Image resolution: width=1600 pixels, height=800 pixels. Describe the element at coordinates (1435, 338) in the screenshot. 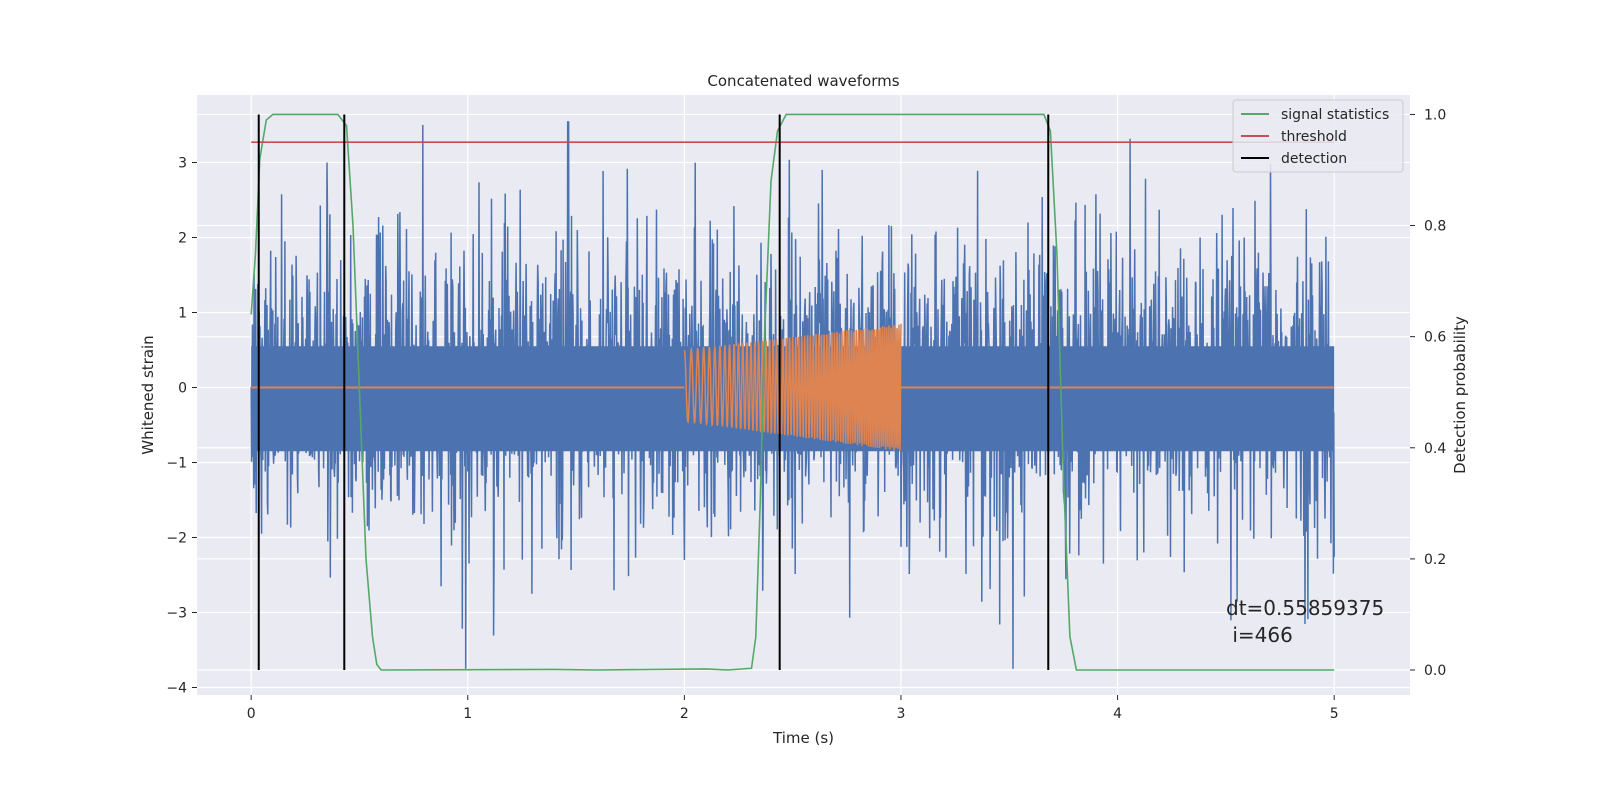

I see `y2-tick-label: 0.6` at that location.